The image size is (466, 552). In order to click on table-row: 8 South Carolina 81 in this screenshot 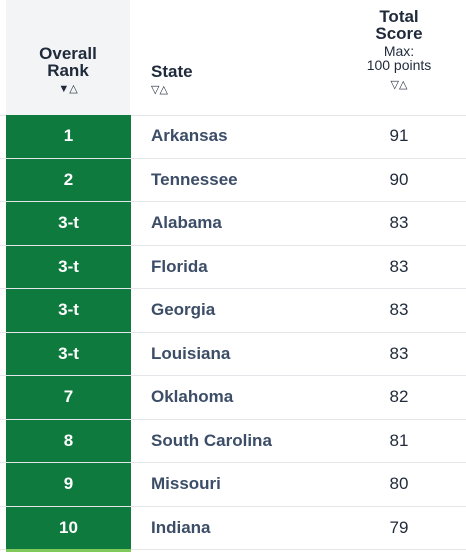, I will do `click(233, 441)`.